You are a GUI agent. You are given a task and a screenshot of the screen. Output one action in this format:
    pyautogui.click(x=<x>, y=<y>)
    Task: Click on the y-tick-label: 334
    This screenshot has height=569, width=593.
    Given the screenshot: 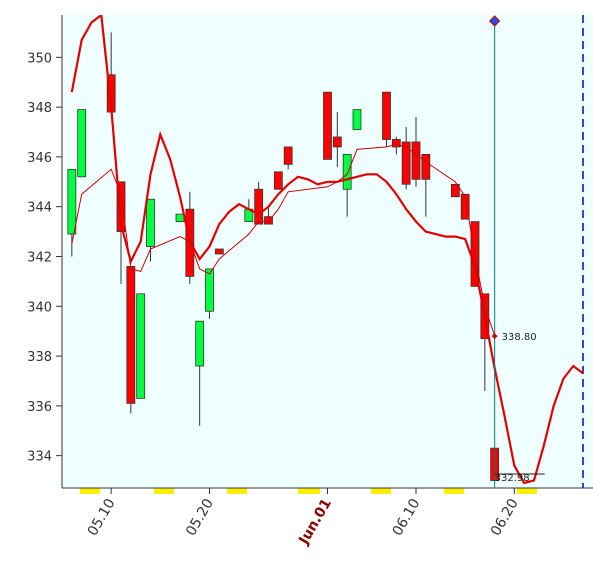 What is the action you would take?
    pyautogui.click(x=39, y=457)
    